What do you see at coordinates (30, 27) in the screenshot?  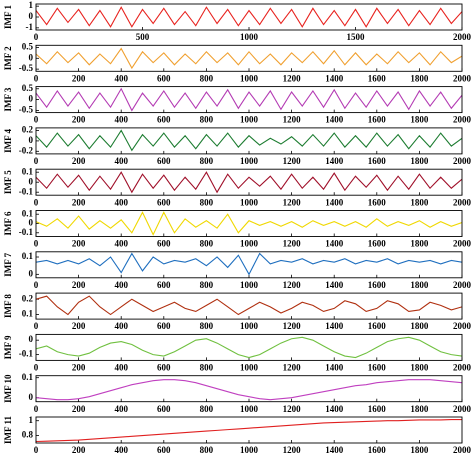 I see `y-tick-label: -1` at bounding box center [30, 27].